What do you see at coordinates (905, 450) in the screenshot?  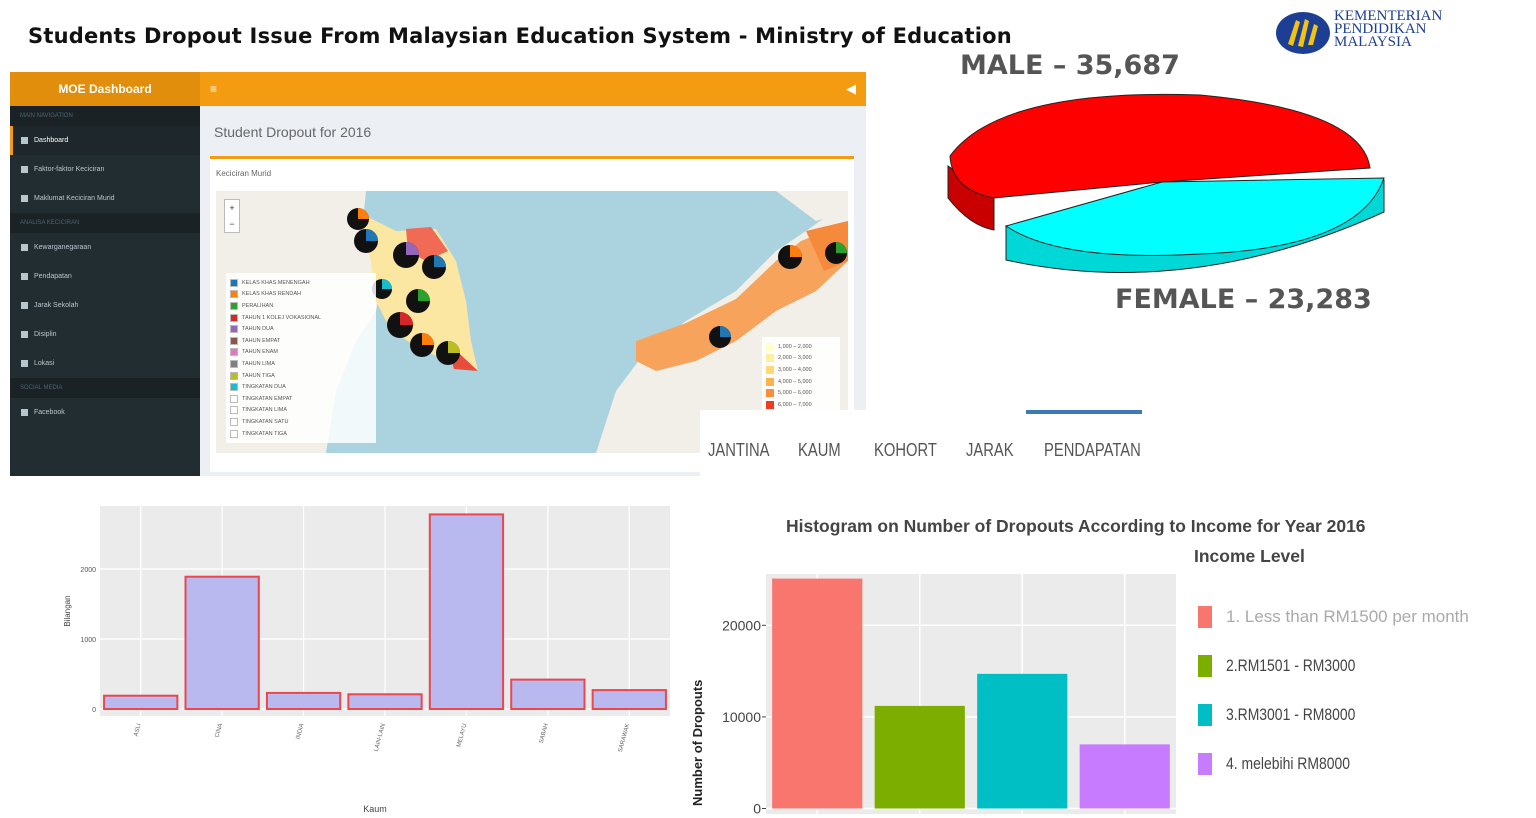 I see `tab-kohort: KOHORT` at bounding box center [905, 450].